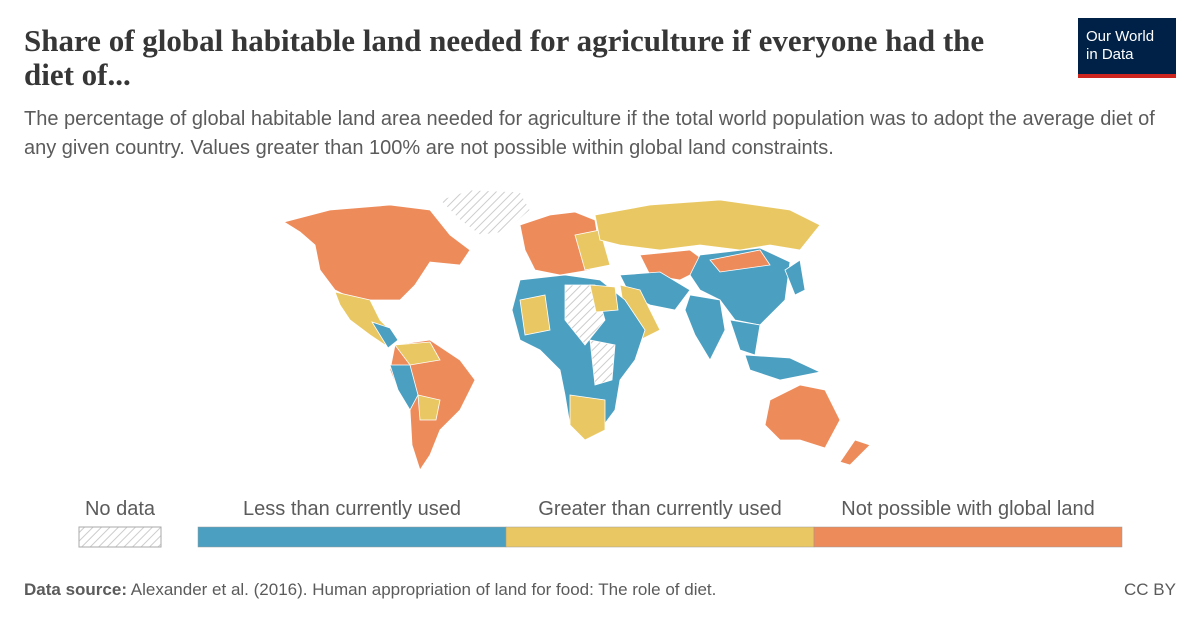 This screenshot has height=627, width=1200. I want to click on new-zealand, so click(855, 452).